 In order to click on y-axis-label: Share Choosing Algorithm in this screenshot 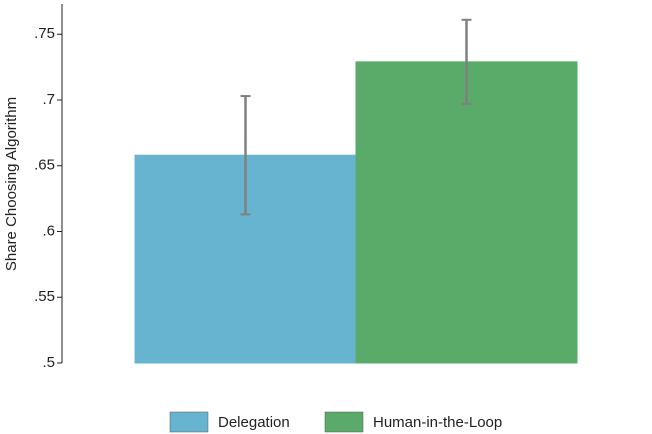, I will do `click(11, 184)`.